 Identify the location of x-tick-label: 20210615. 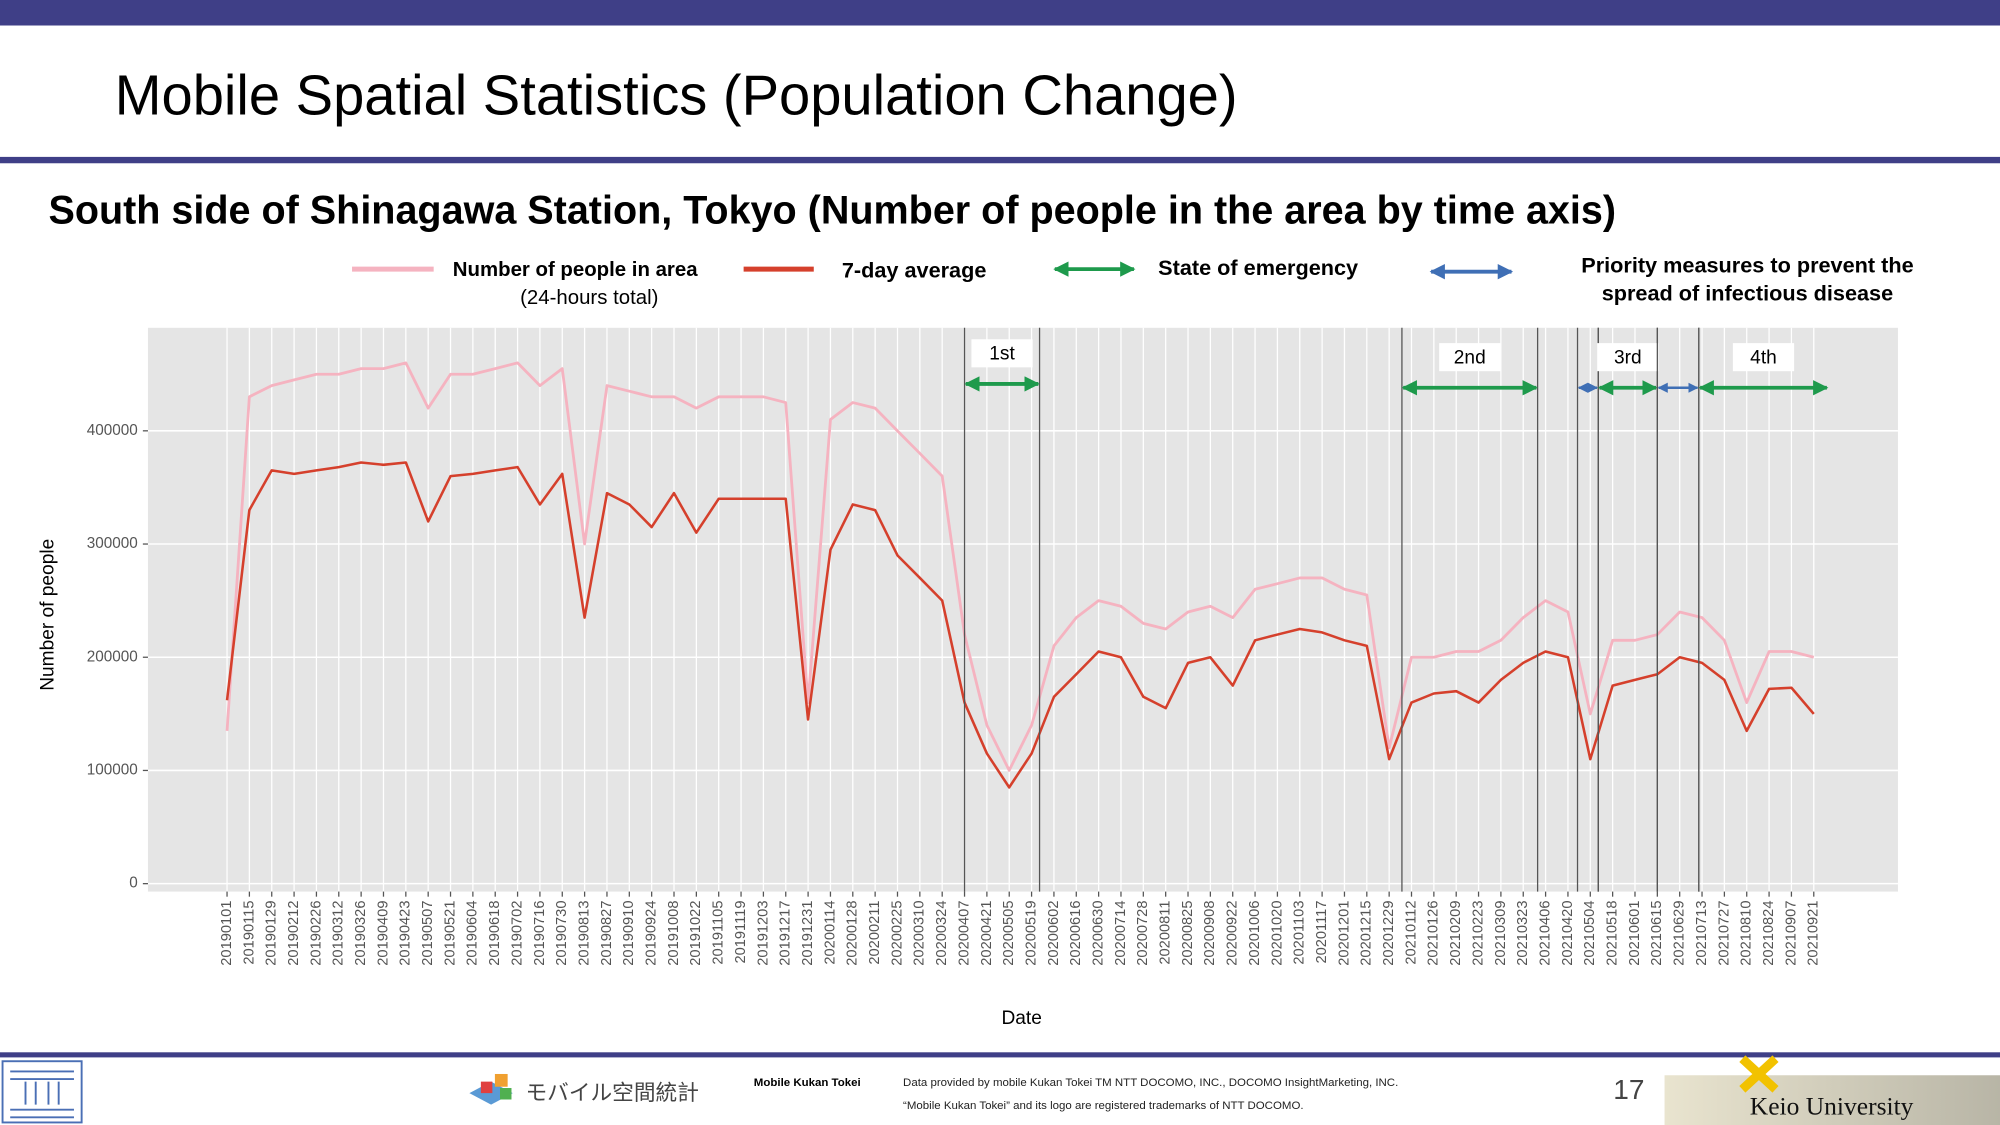
(1657, 933).